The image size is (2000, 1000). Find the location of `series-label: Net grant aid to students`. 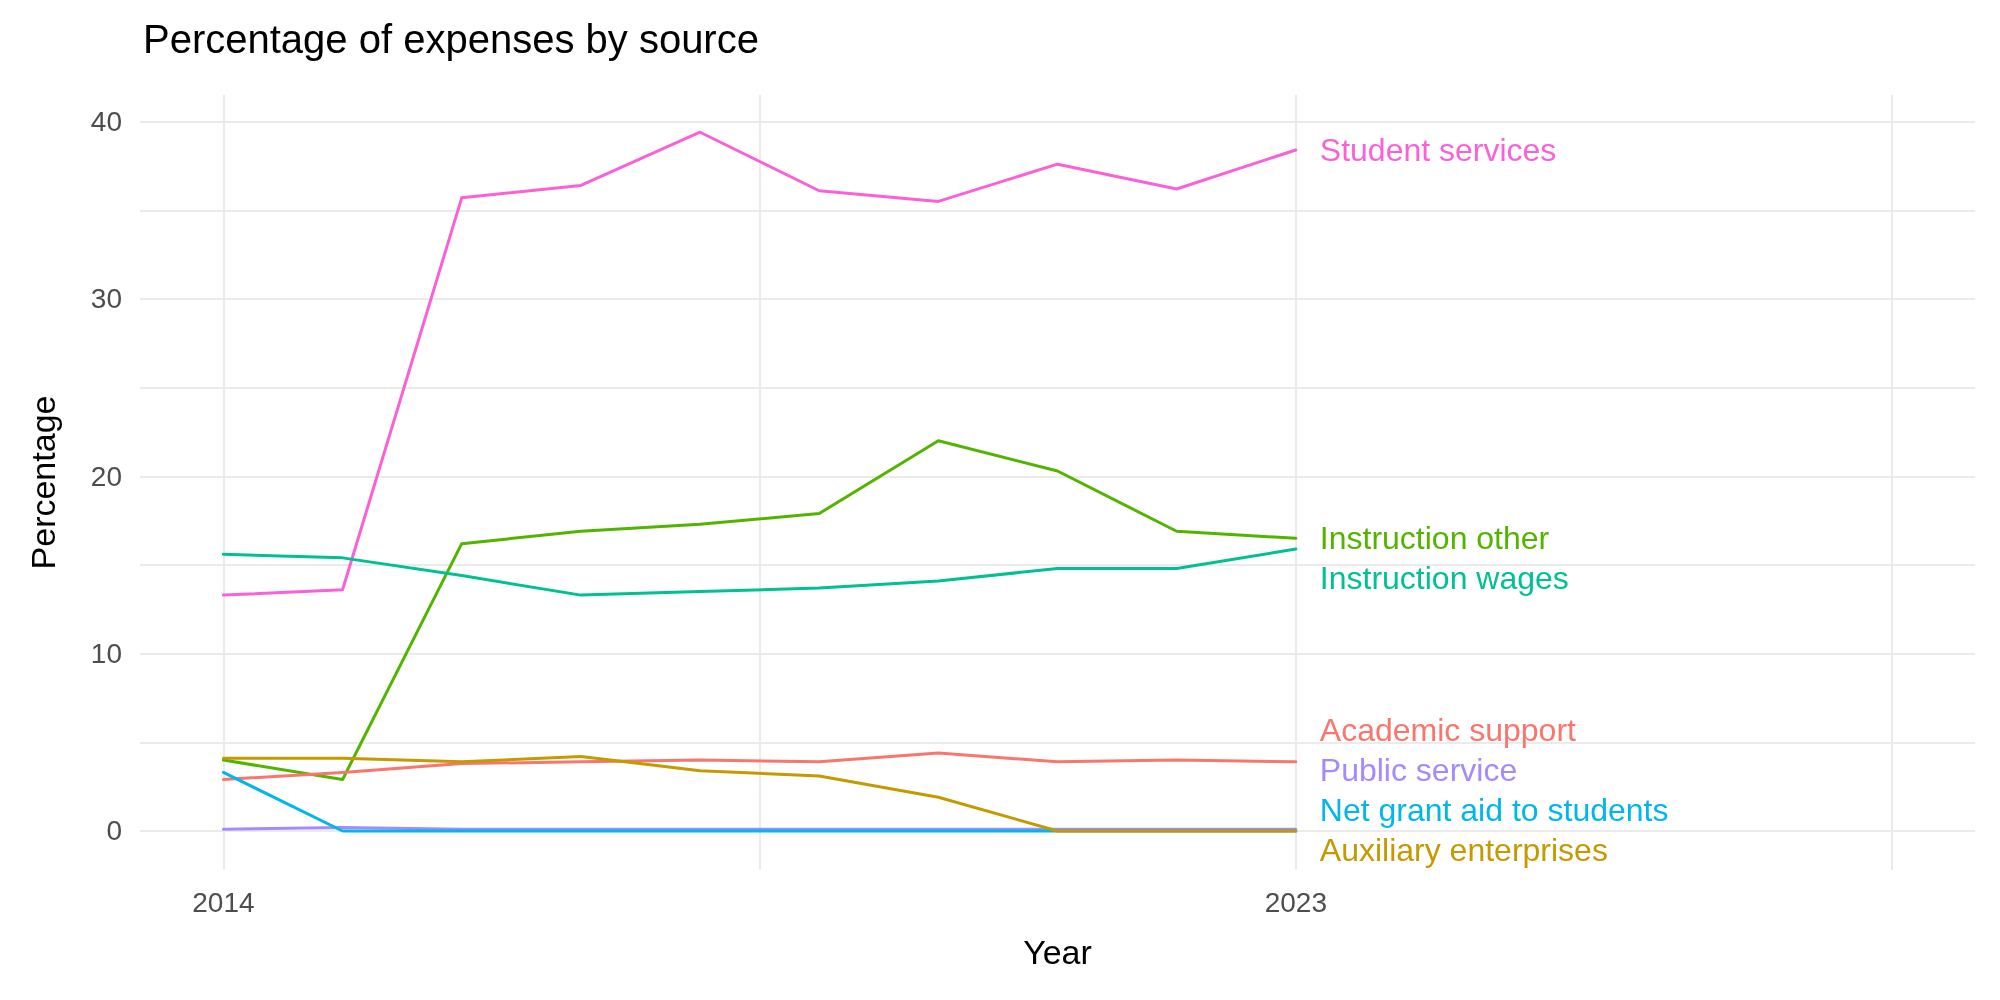

series-label: Net grant aid to students is located at coordinates (1494, 810).